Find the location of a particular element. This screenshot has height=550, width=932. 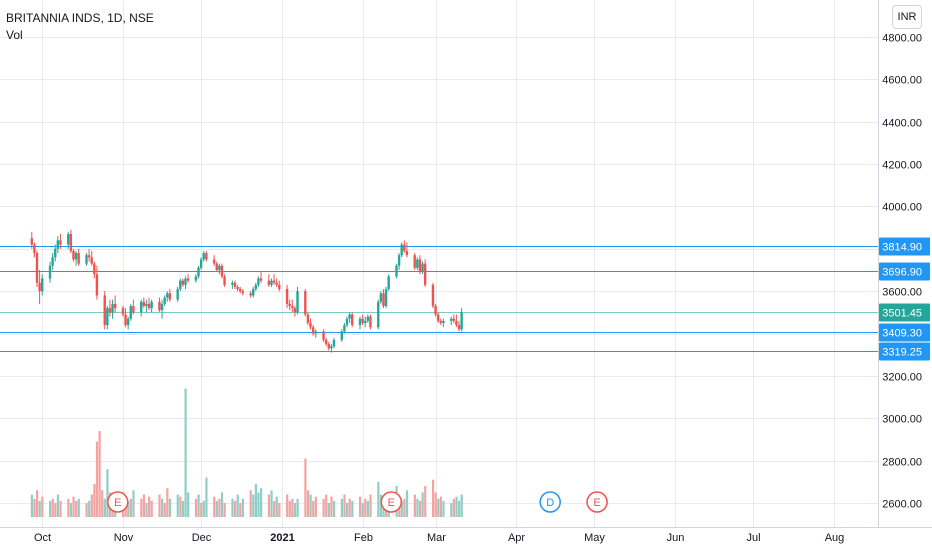

time-scale: Oct Nov Dec 2021 Feb Mar Apr May Jun Jul Aug is located at coordinates (439, 538).